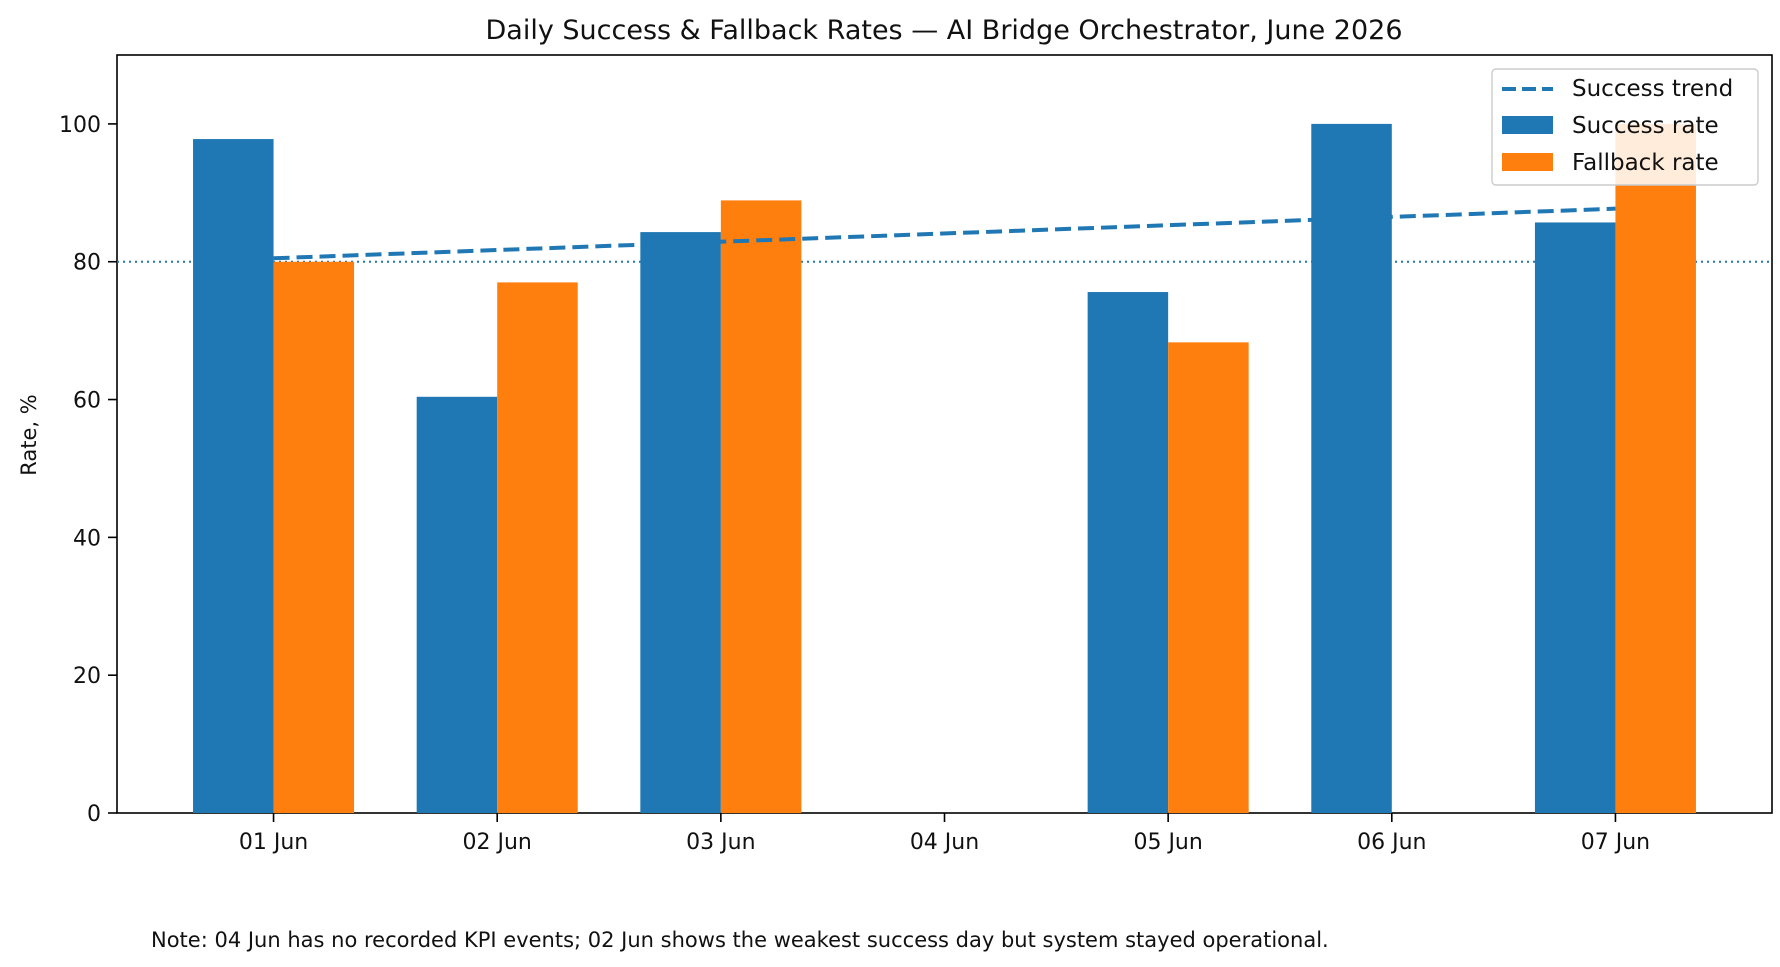 This screenshot has height=967, width=1780. What do you see at coordinates (1167, 842) in the screenshot?
I see `x-tick-label: 05 Jun` at bounding box center [1167, 842].